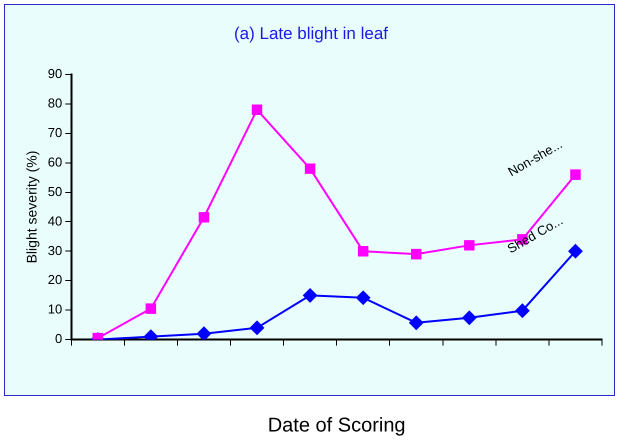 This screenshot has height=442, width=618. I want to click on chart-title: (a) Late blight in leaf, so click(311, 33).